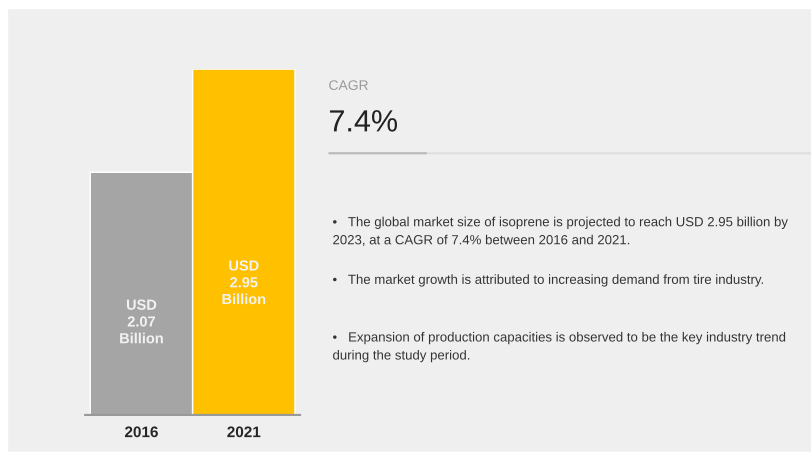 This screenshot has width=811, height=461. I want to click on data-label: USD 2.07 Billion, so click(141, 322).